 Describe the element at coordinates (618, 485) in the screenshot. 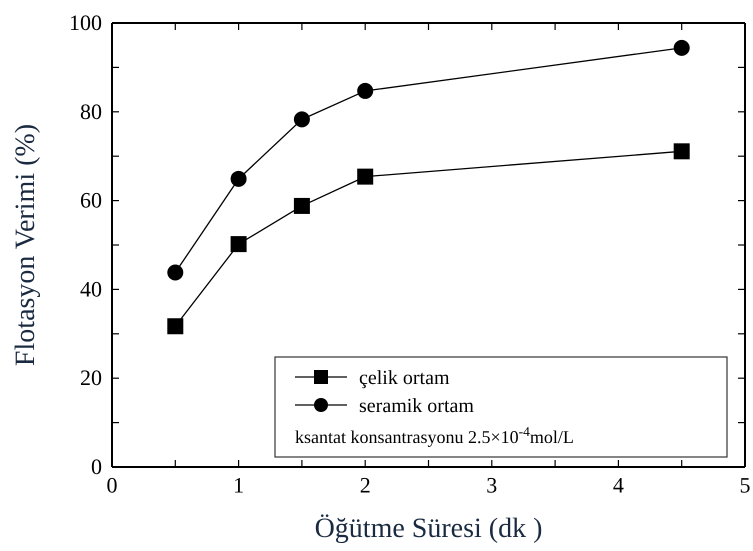

I see `x-tick-label: 4` at that location.